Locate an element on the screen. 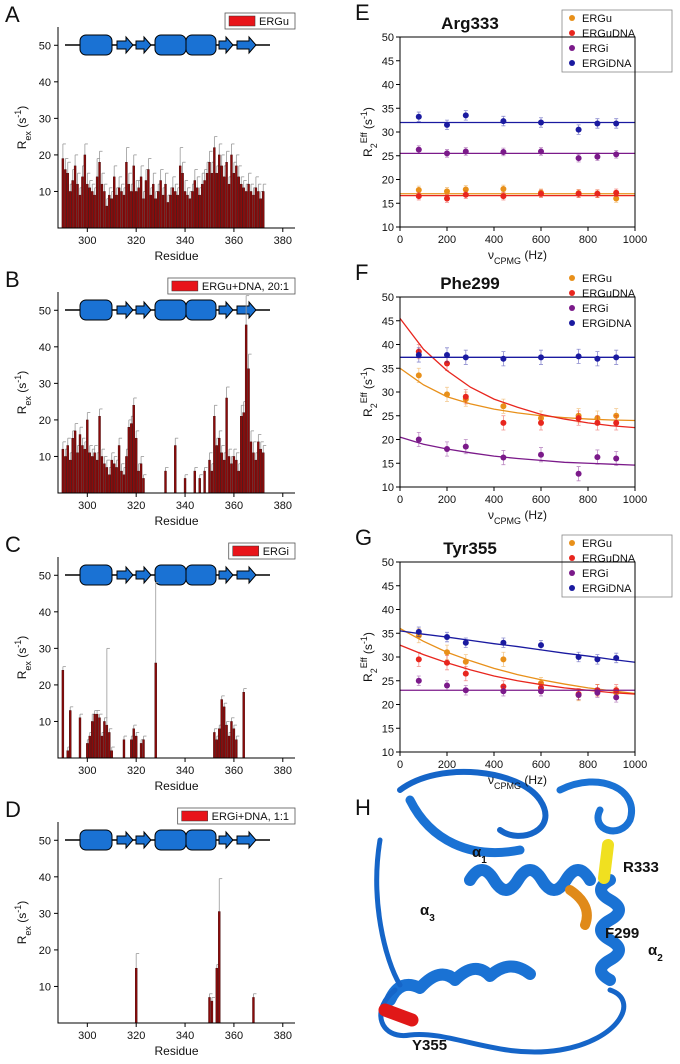  x-tick-label: 300 is located at coordinates (87, 771).